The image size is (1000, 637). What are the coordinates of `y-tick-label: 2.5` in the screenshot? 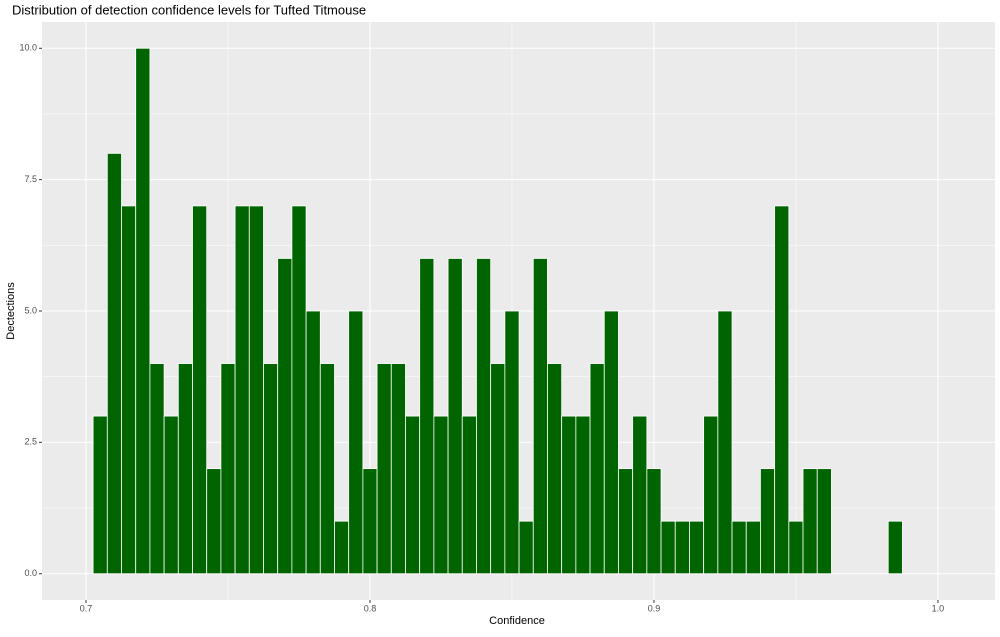 It's located at (30, 442).